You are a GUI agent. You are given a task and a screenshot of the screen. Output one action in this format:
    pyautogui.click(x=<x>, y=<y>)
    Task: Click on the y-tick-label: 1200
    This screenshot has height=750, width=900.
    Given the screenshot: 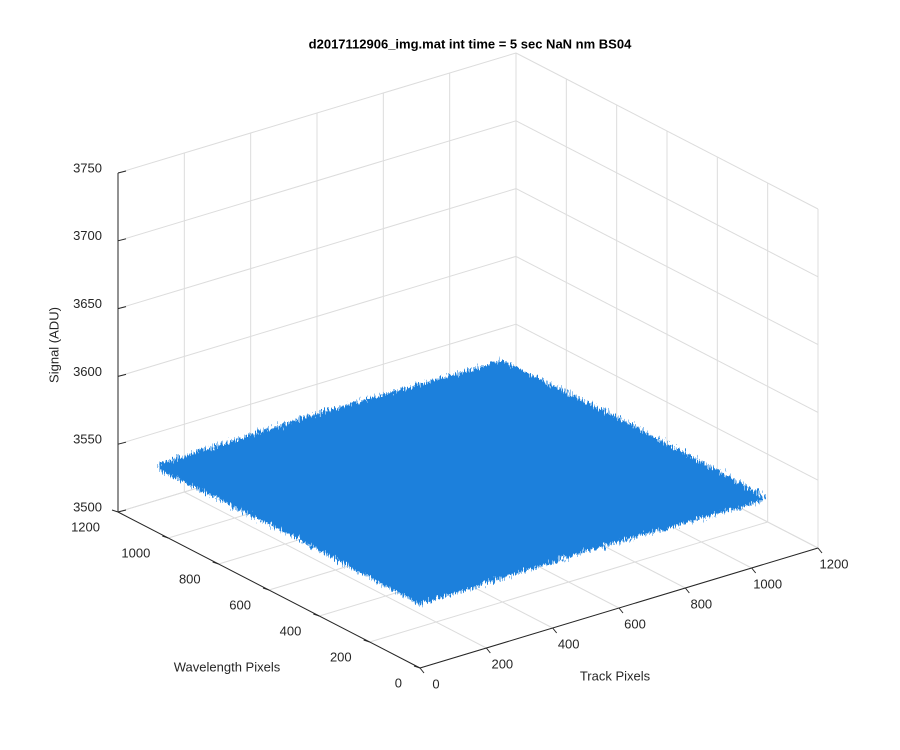 What is the action you would take?
    pyautogui.click(x=85, y=526)
    